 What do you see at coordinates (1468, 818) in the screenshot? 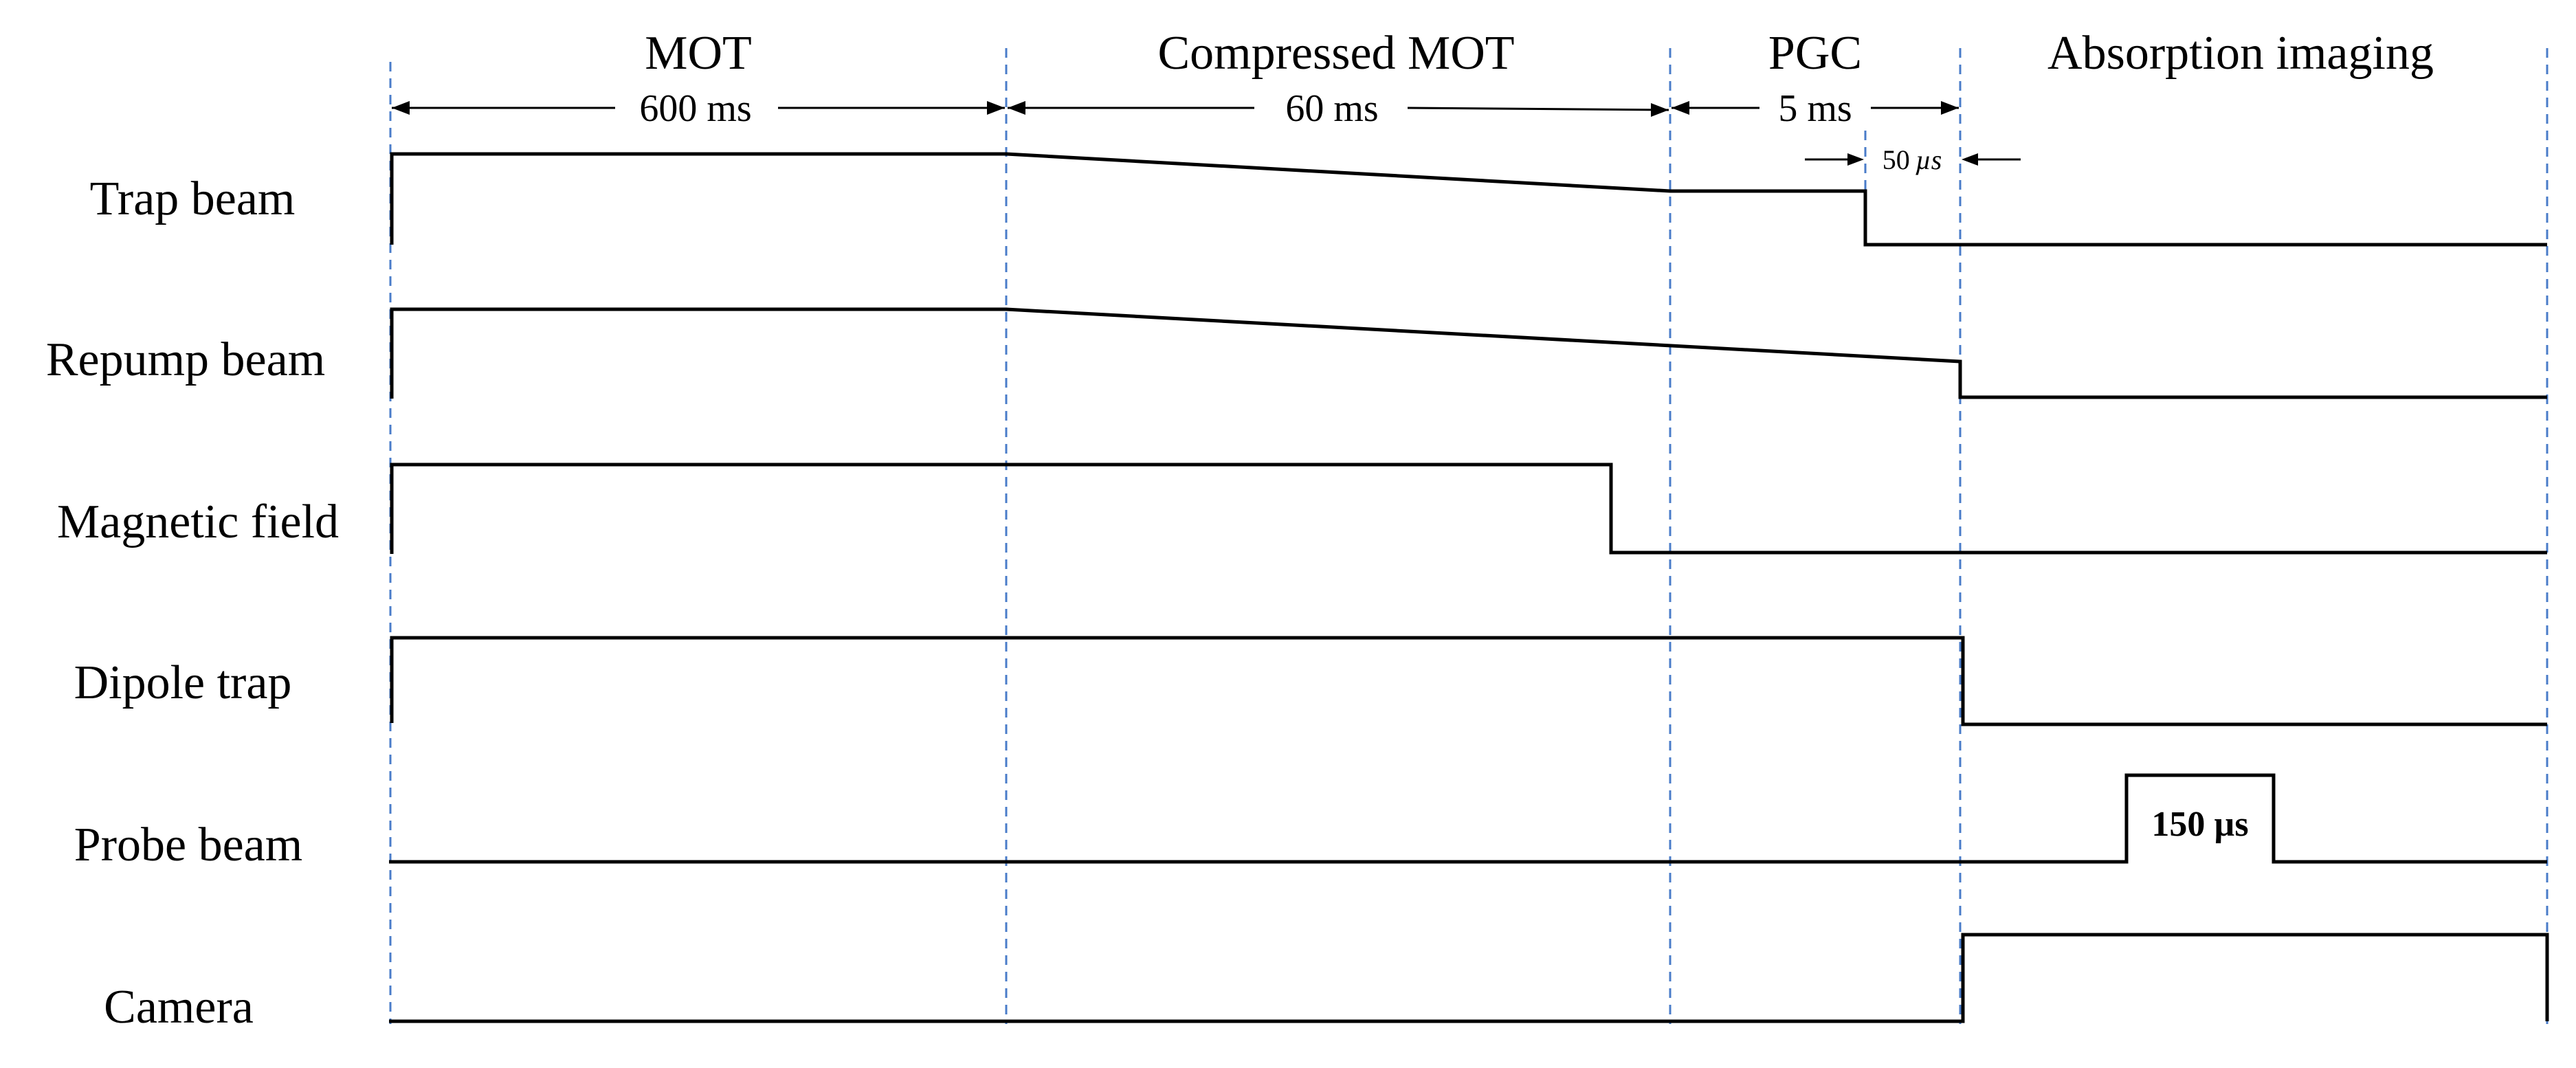
I see `trace-probe-beam` at bounding box center [1468, 818].